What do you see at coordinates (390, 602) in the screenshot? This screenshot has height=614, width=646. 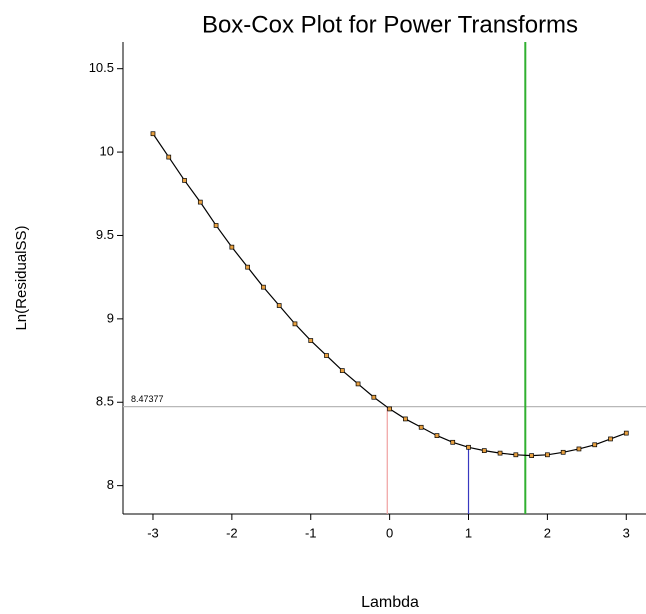 I see `x-axis-label: Lambda` at bounding box center [390, 602].